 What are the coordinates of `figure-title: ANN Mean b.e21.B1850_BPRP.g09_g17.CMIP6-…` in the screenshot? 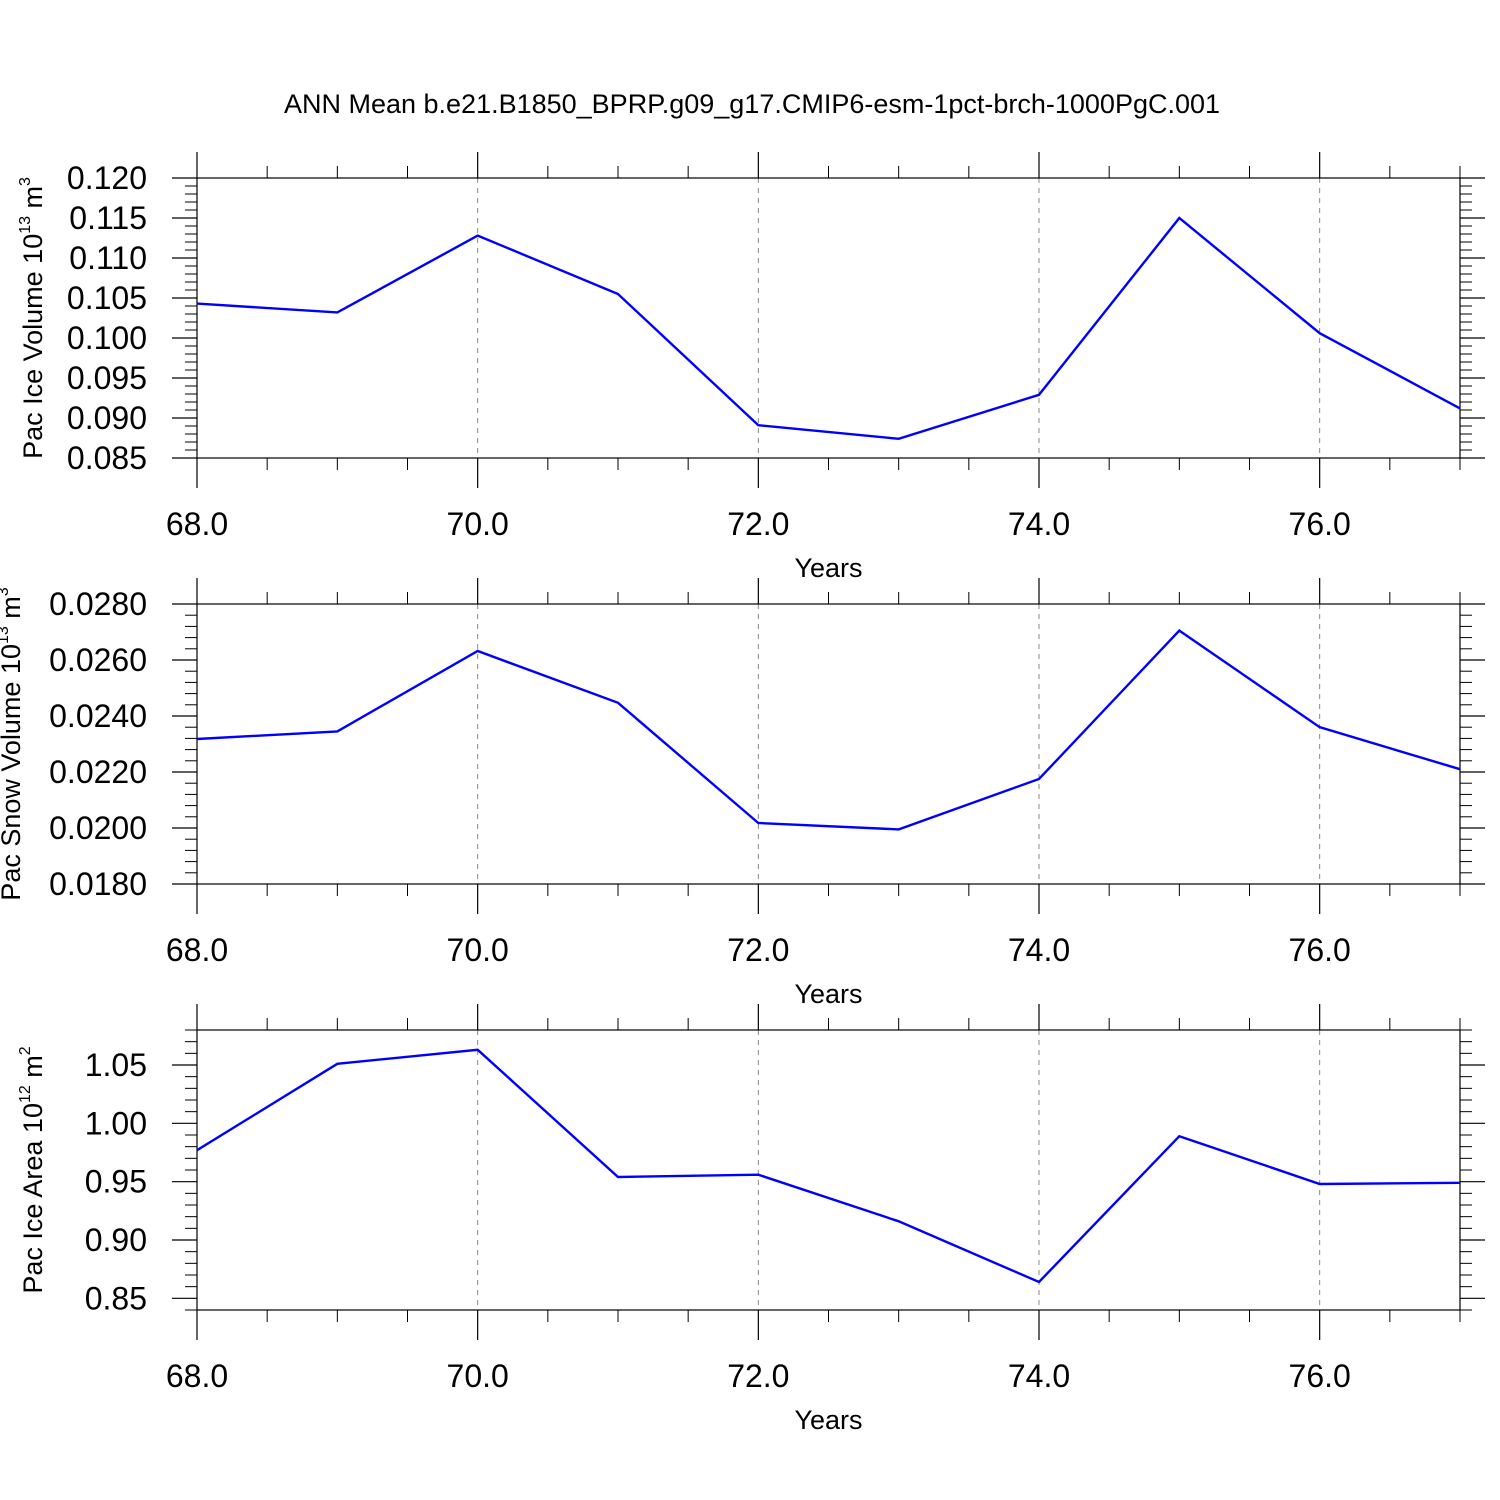 It's located at (752, 104).